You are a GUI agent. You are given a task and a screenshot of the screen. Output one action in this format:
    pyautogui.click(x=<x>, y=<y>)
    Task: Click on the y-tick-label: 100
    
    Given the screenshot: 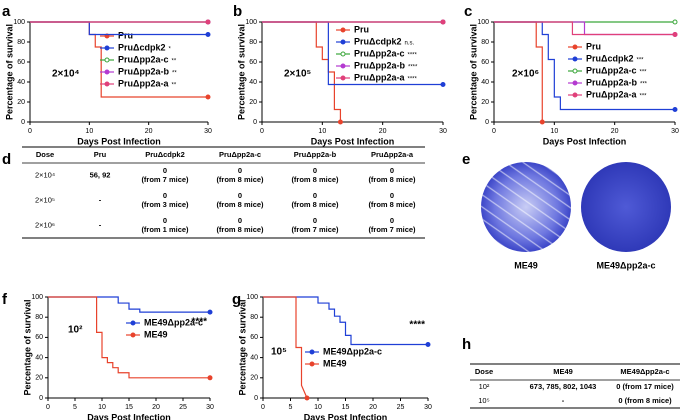 What is the action you would take?
    pyautogui.click(x=483, y=22)
    